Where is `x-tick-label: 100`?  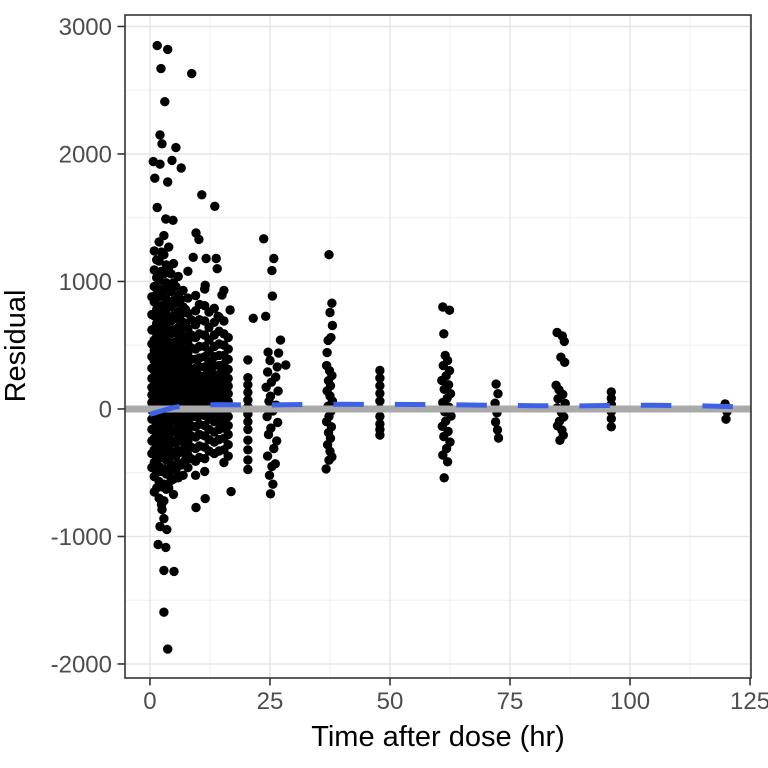 x-tick-label: 100 is located at coordinates (630, 701).